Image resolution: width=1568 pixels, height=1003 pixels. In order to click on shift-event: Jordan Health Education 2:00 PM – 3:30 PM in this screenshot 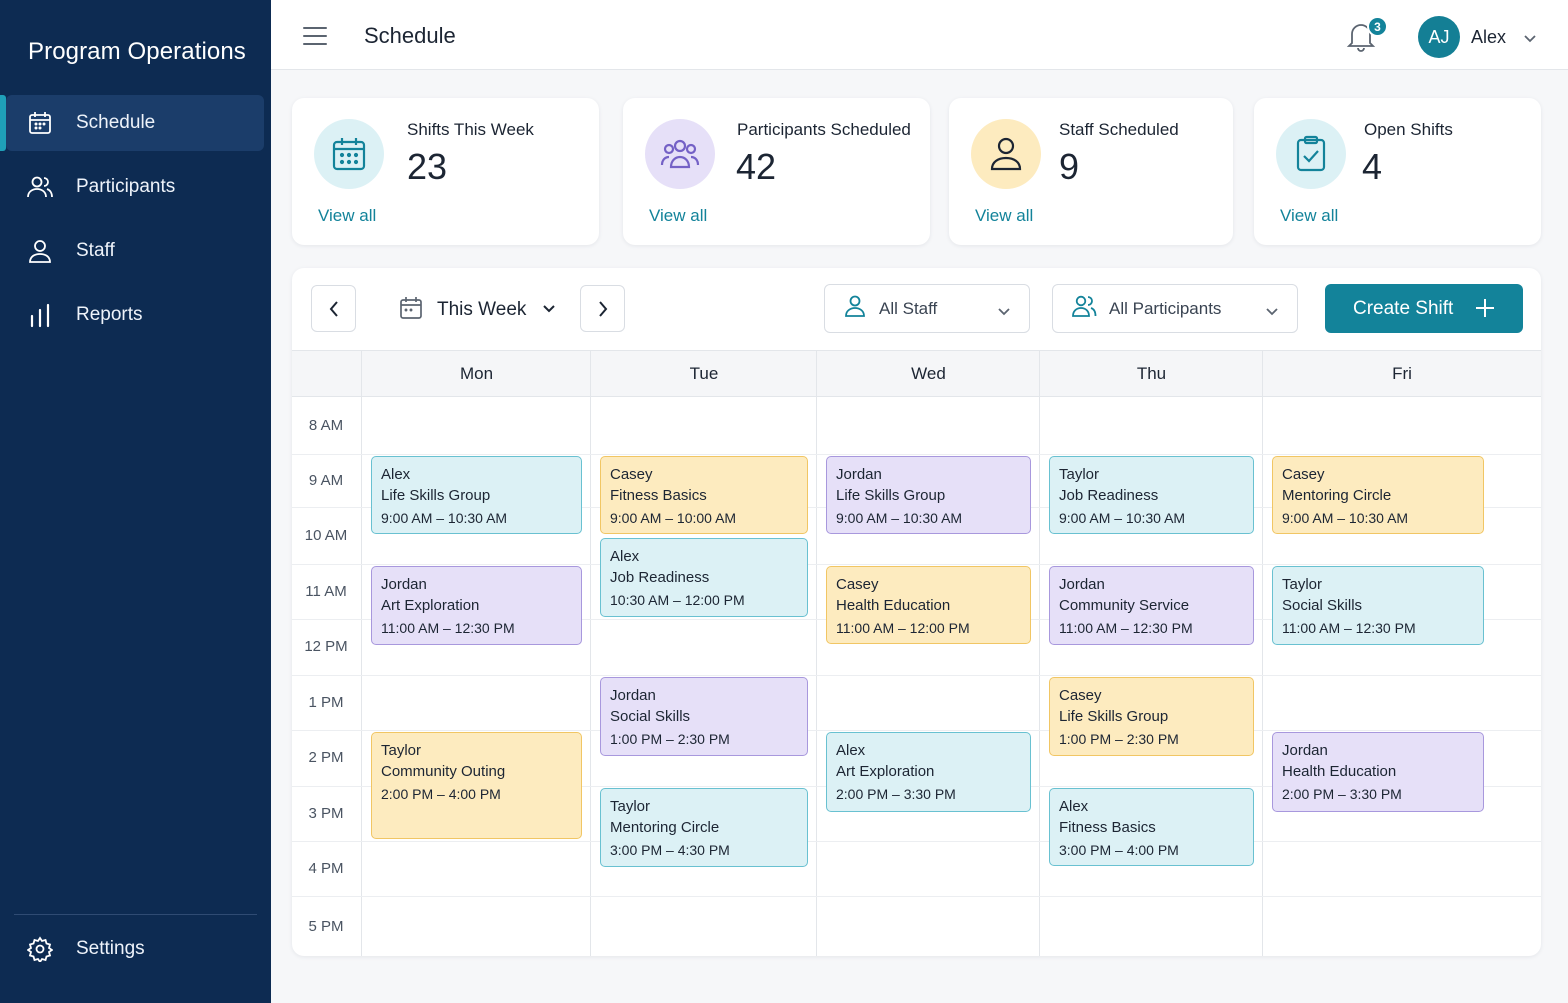, I will do `click(1378, 772)`.